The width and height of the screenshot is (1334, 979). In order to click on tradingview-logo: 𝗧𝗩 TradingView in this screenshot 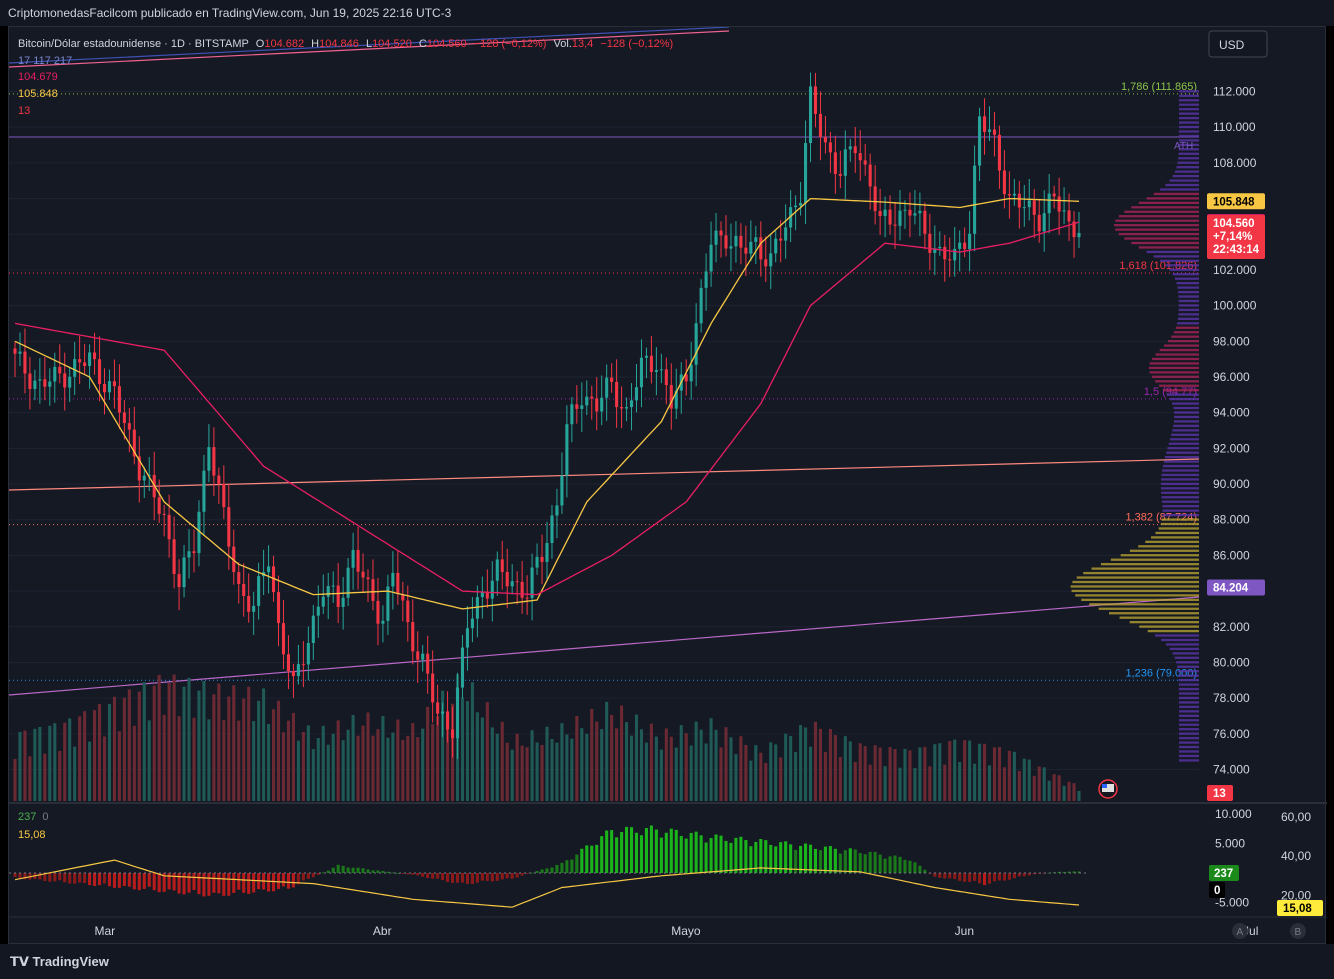, I will do `click(59, 962)`.